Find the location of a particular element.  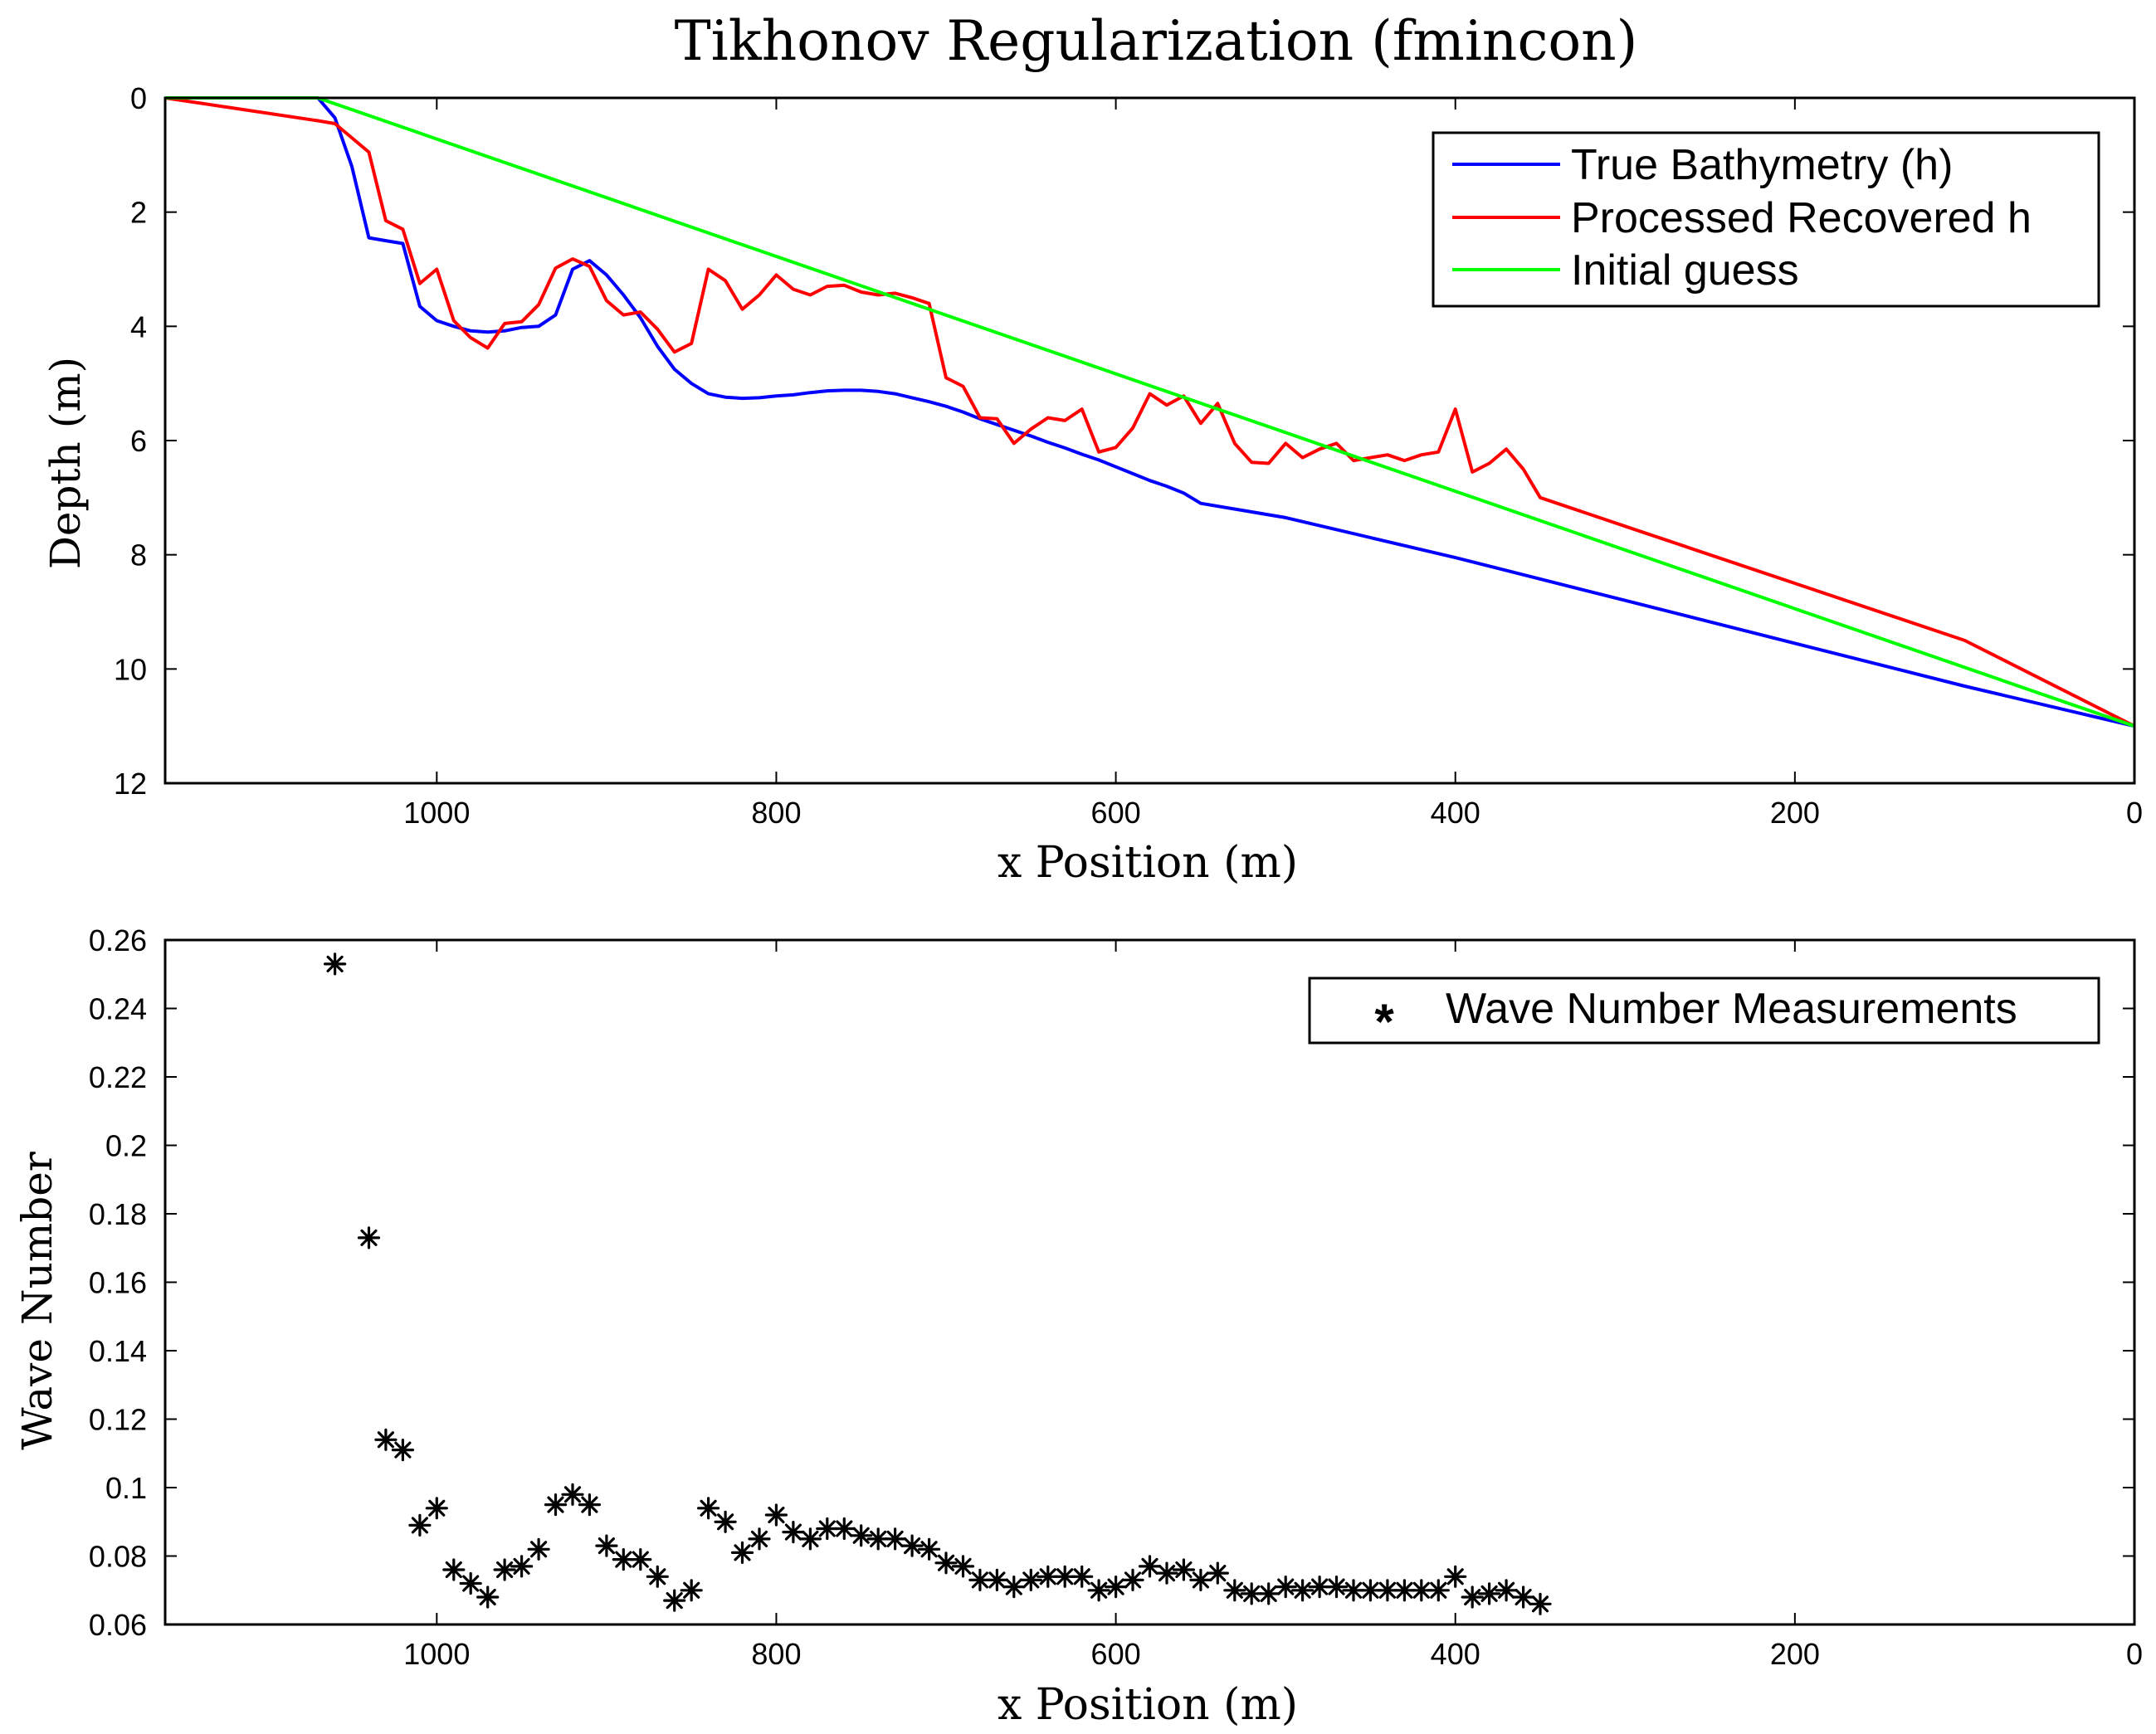

x-axis-label: x Position (m) is located at coordinates (1148, 863).